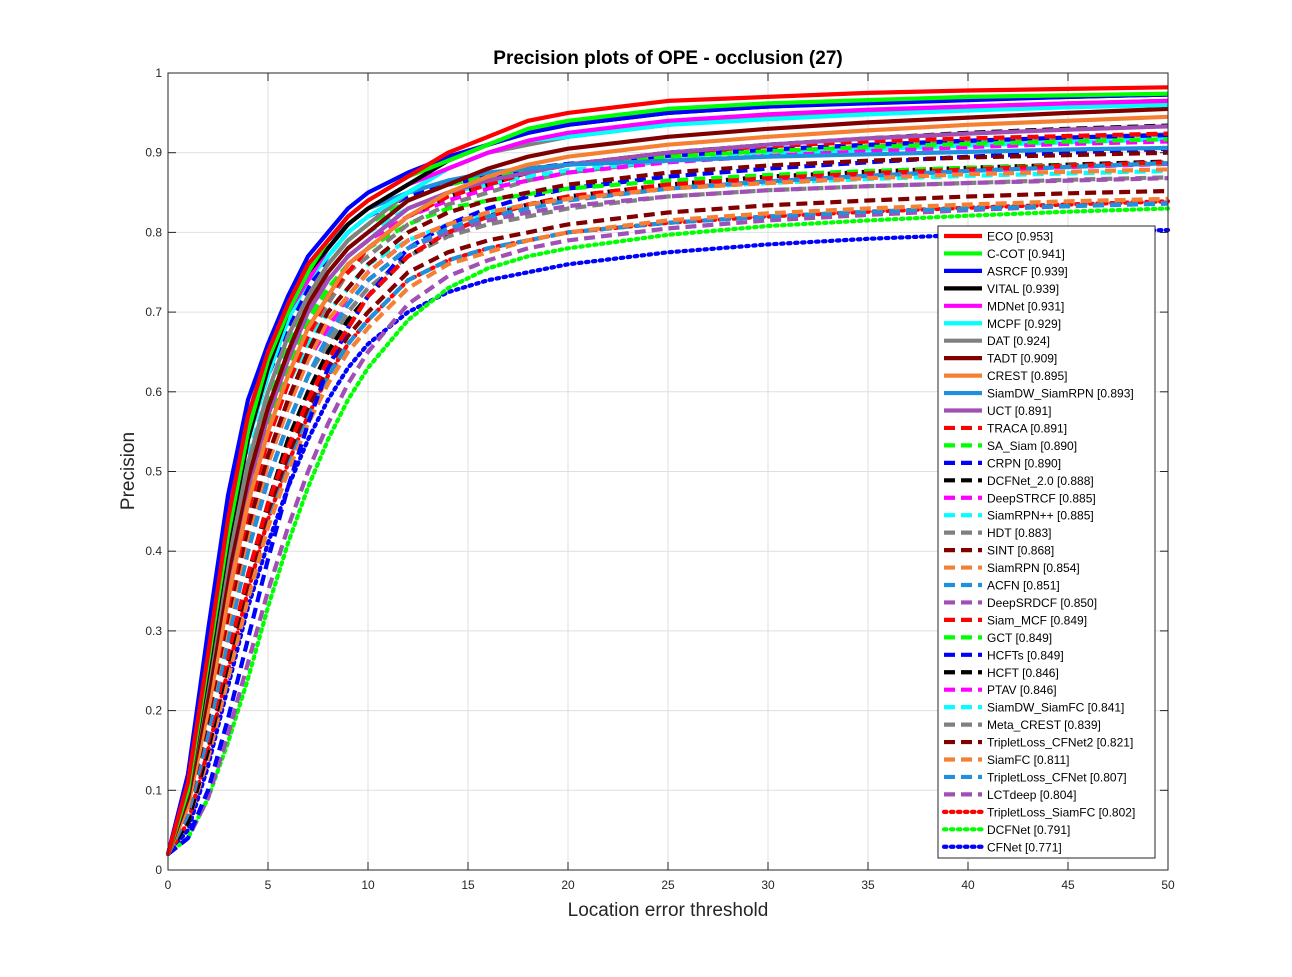 This screenshot has width=1292, height=977. I want to click on legend-entry-label: HCFTs [0.849], so click(1025, 655).